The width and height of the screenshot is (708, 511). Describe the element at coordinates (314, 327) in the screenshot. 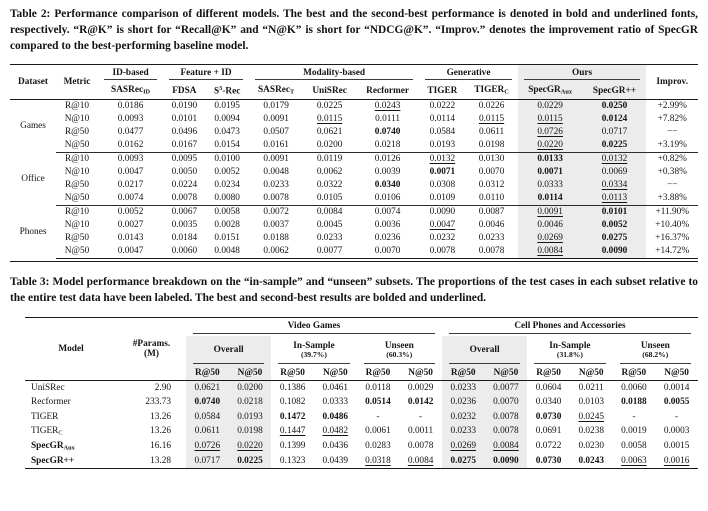

I see `t3-dataset-group-label: Video Games` at that location.